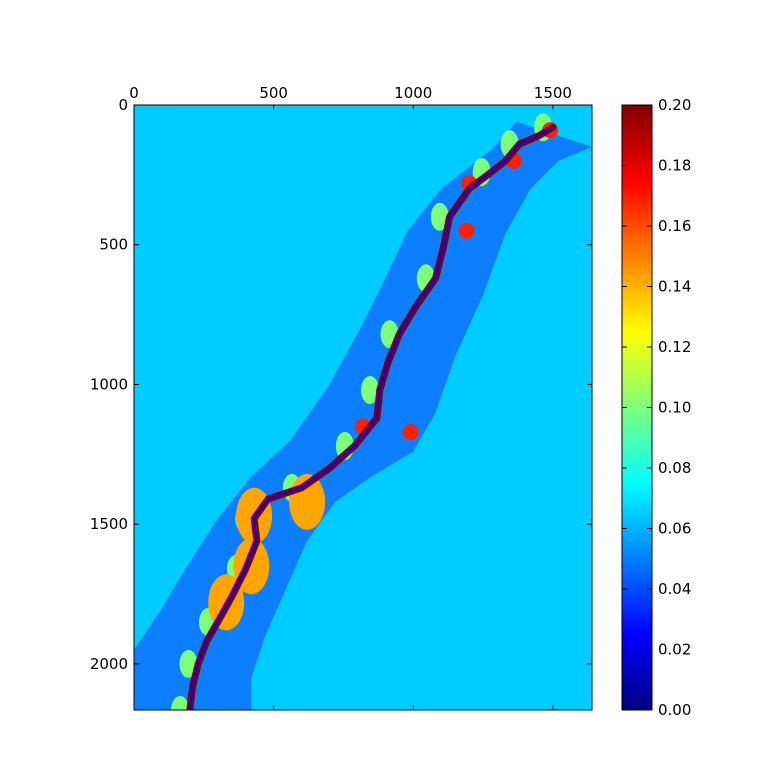 This screenshot has height=781, width=768. I want to click on y-tick-label: 1500, so click(109, 524).